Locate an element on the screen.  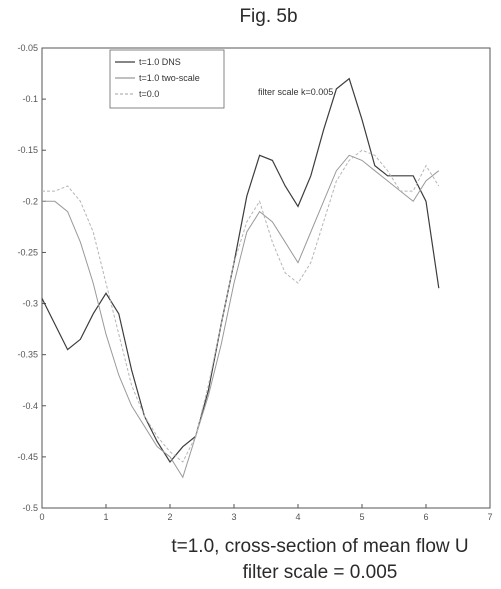
y-tick-label: -0.15 is located at coordinates (27, 150).